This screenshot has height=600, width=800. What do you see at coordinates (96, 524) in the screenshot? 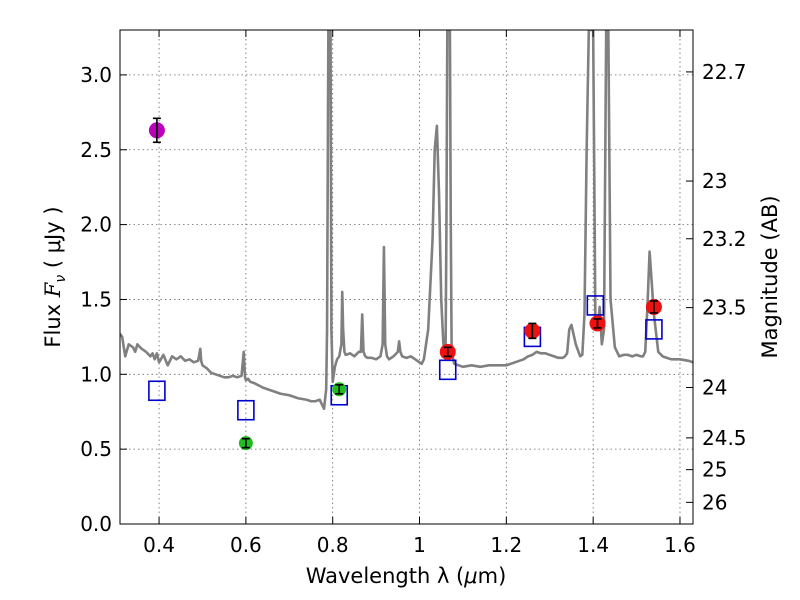
I see `y-tick-label: 0.0` at bounding box center [96, 524].